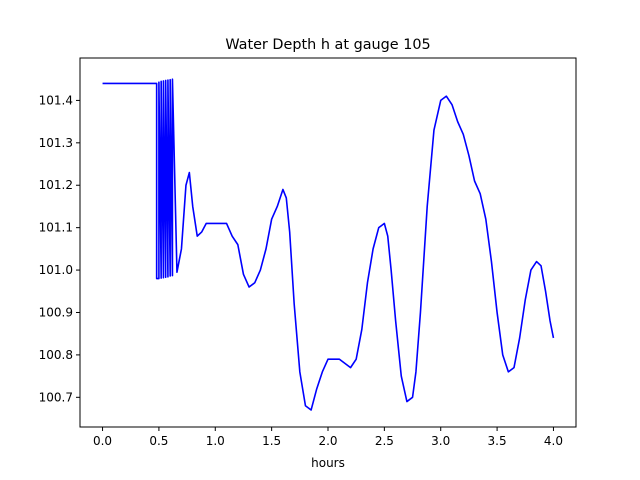 The height and width of the screenshot is (480, 640). I want to click on y-tick-label: 101.0, so click(56, 270).